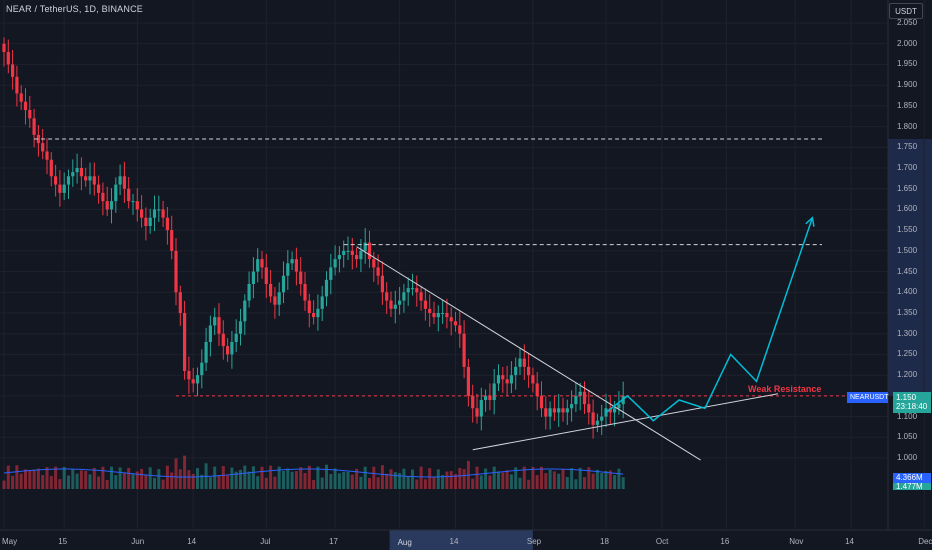 Image resolution: width=932 pixels, height=550 pixels. I want to click on price-tick-label: 2.050, so click(907, 22).